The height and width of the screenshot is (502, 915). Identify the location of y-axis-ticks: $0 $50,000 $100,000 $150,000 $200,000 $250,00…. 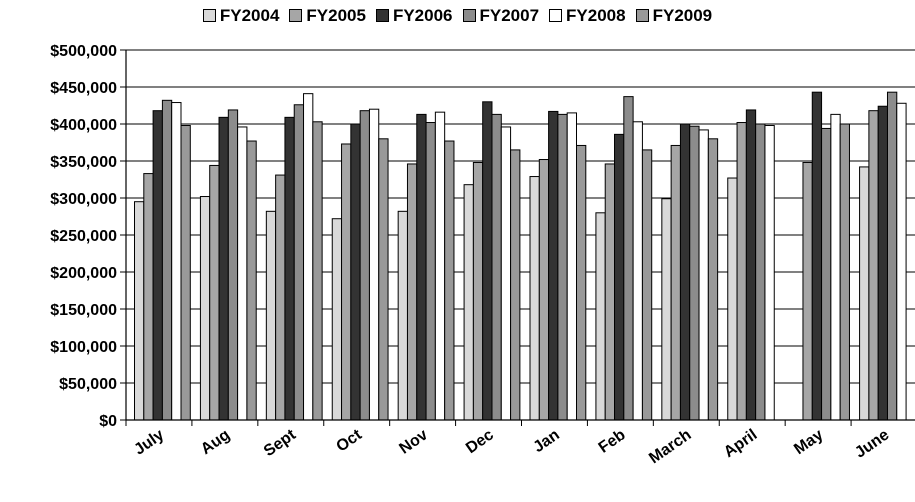
(88, 236).